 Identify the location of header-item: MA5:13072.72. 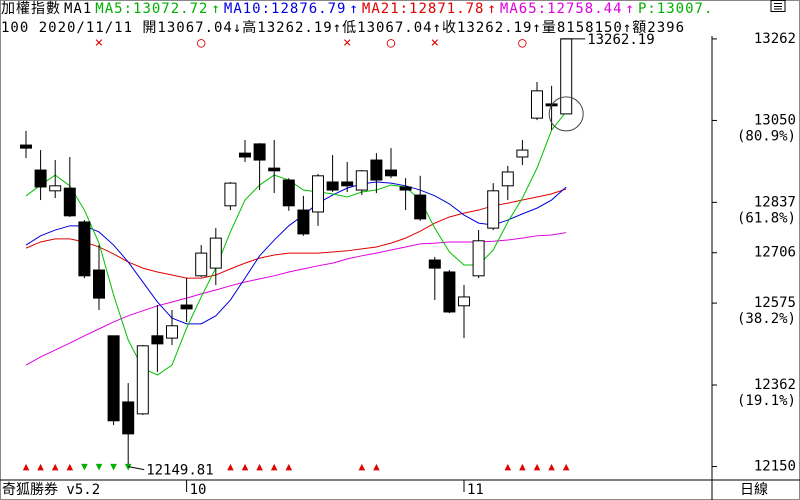
(151, 9).